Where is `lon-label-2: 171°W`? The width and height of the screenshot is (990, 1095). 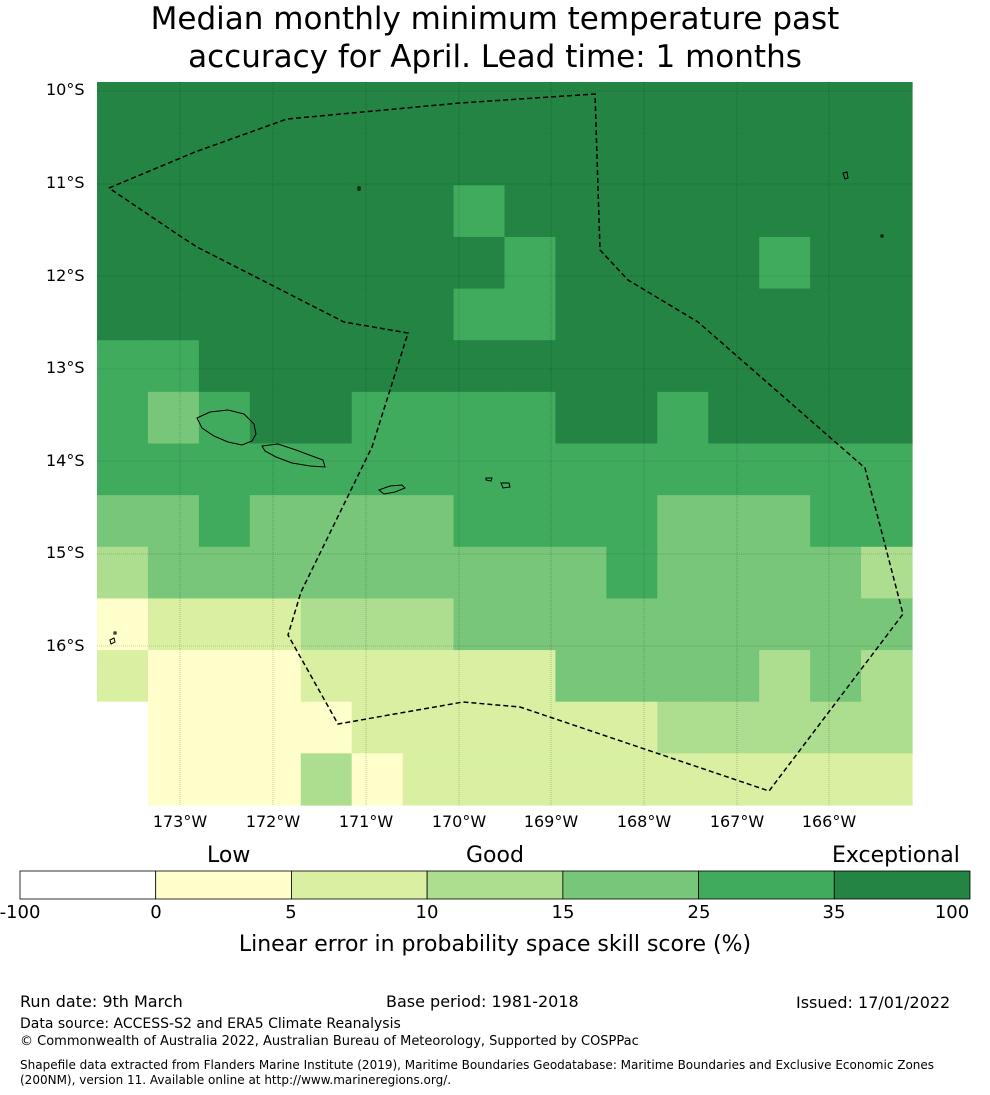 lon-label-2: 171°W is located at coordinates (366, 821).